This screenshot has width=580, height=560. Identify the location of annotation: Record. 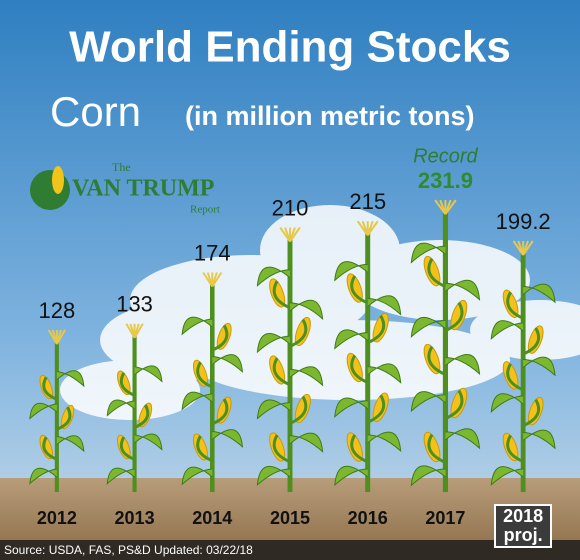
(445, 156).